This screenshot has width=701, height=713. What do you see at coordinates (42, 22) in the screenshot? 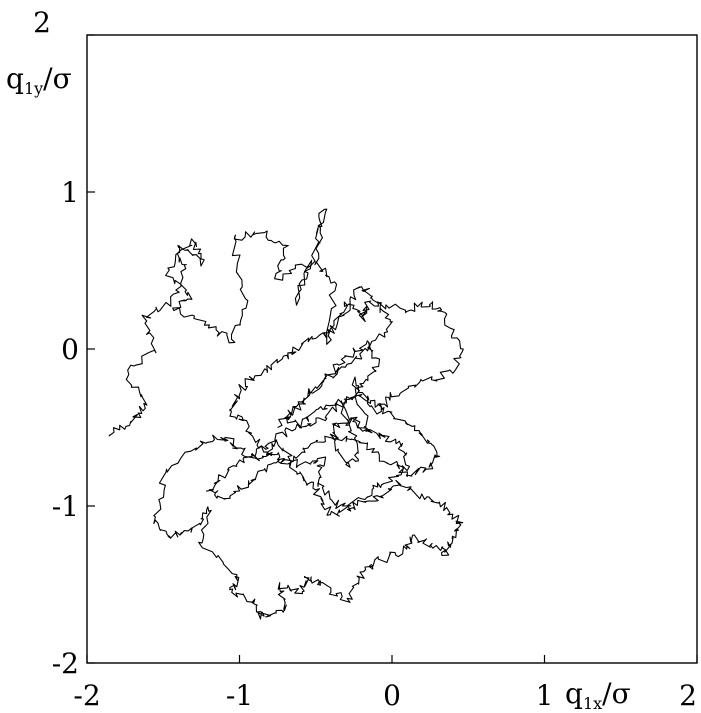
I see `y-tick-label: 2` at bounding box center [42, 22].